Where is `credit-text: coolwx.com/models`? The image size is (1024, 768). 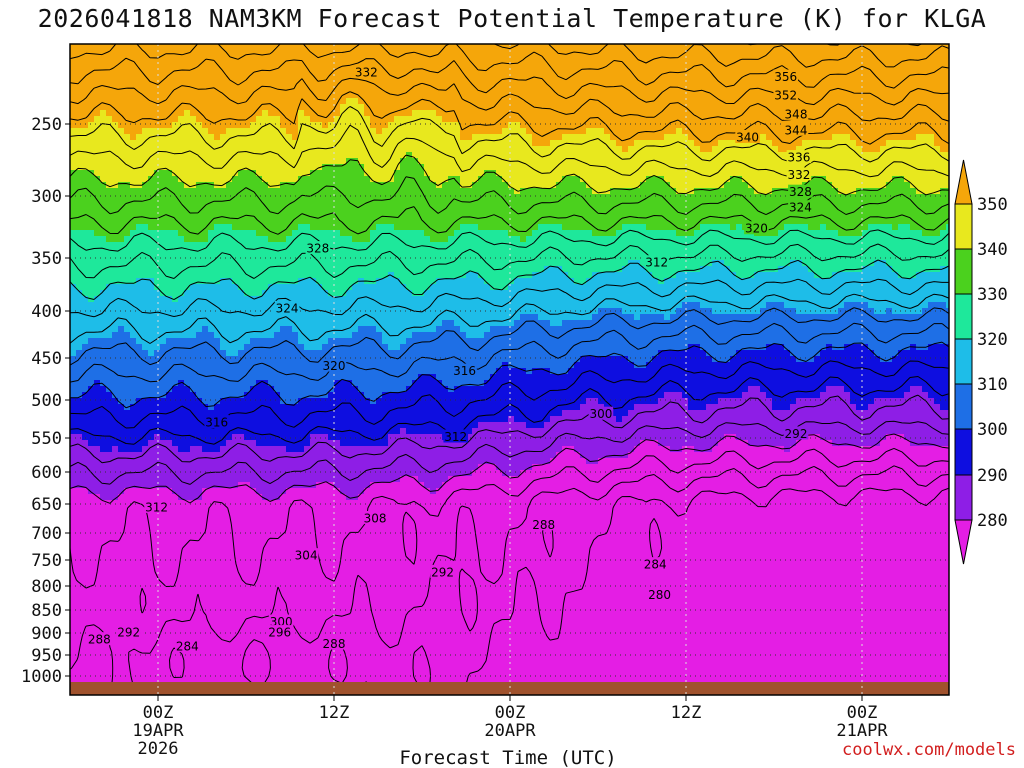 credit-text: coolwx.com/models is located at coordinates (929, 750).